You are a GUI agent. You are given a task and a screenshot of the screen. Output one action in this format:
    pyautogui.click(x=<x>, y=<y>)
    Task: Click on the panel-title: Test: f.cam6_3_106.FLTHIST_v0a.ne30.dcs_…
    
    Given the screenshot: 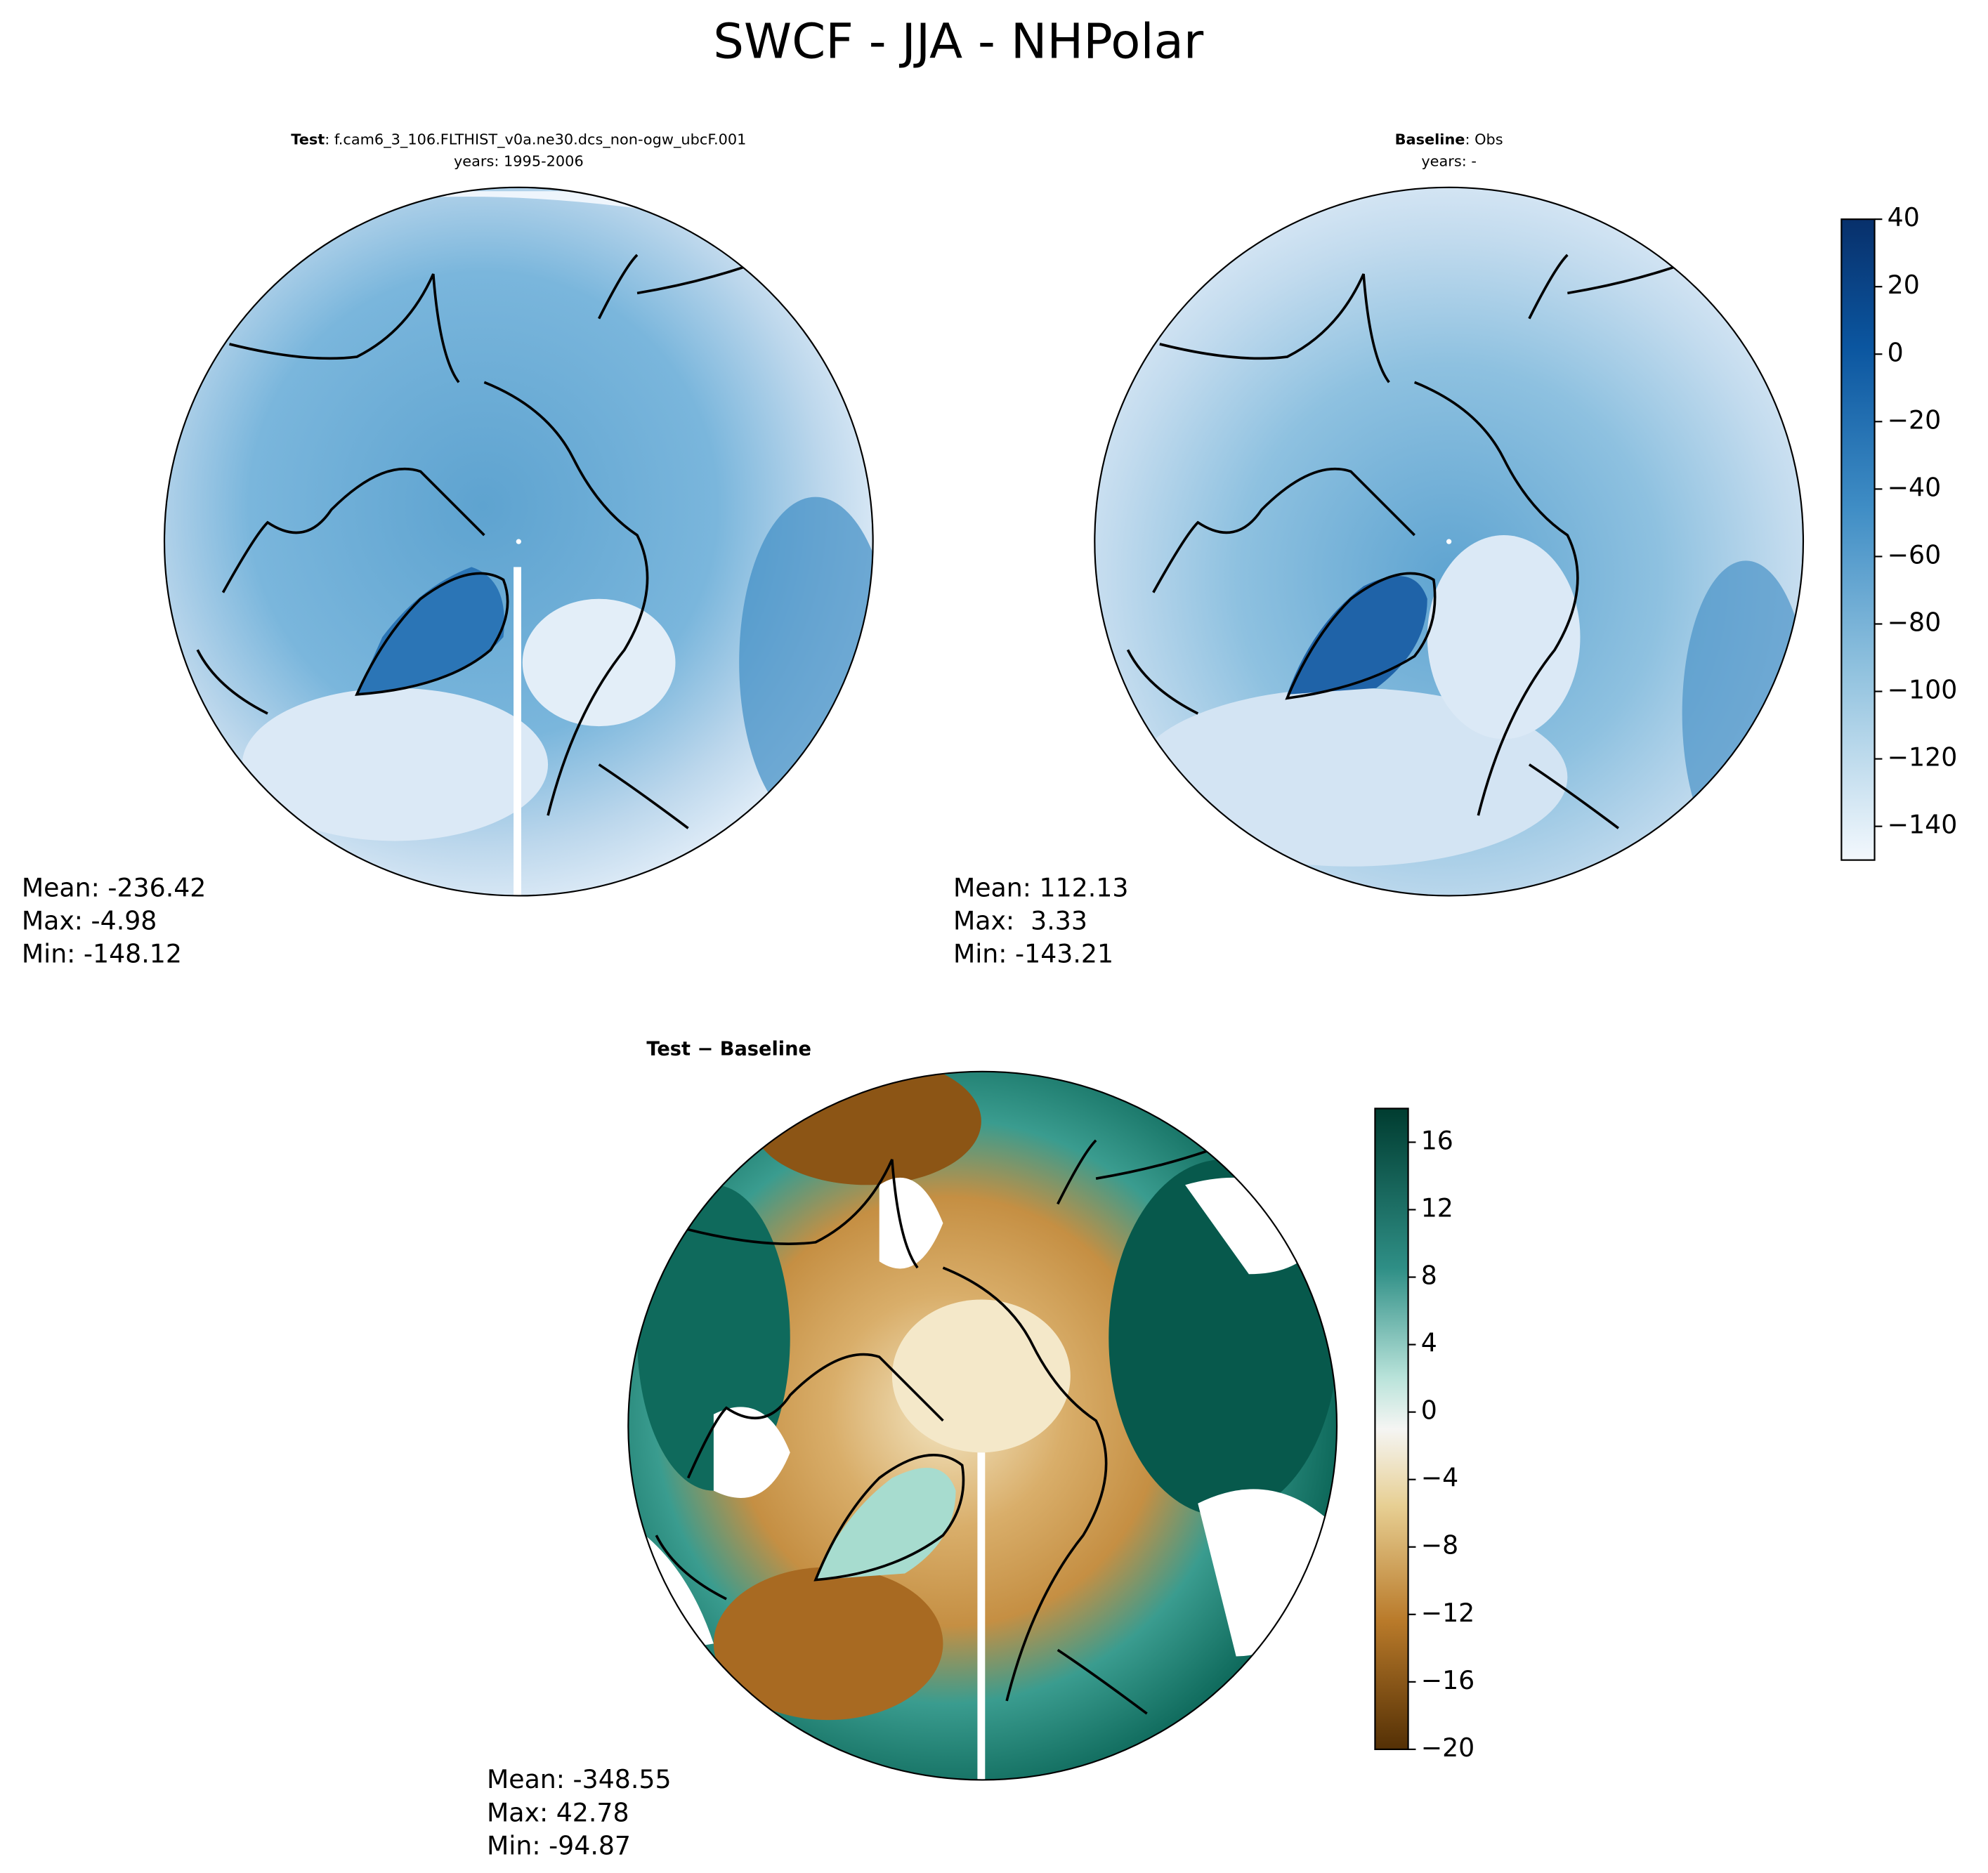 What is the action you would take?
    pyautogui.click(x=518, y=140)
    